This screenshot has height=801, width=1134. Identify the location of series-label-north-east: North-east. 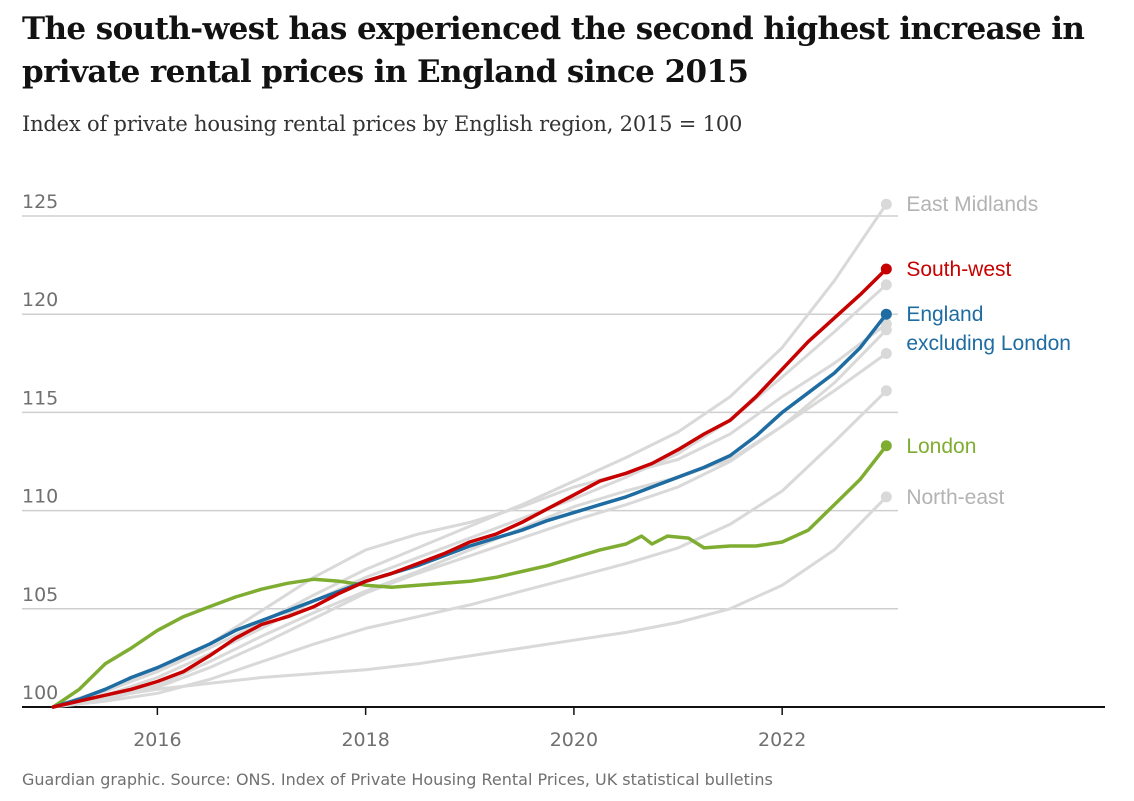
(955, 497).